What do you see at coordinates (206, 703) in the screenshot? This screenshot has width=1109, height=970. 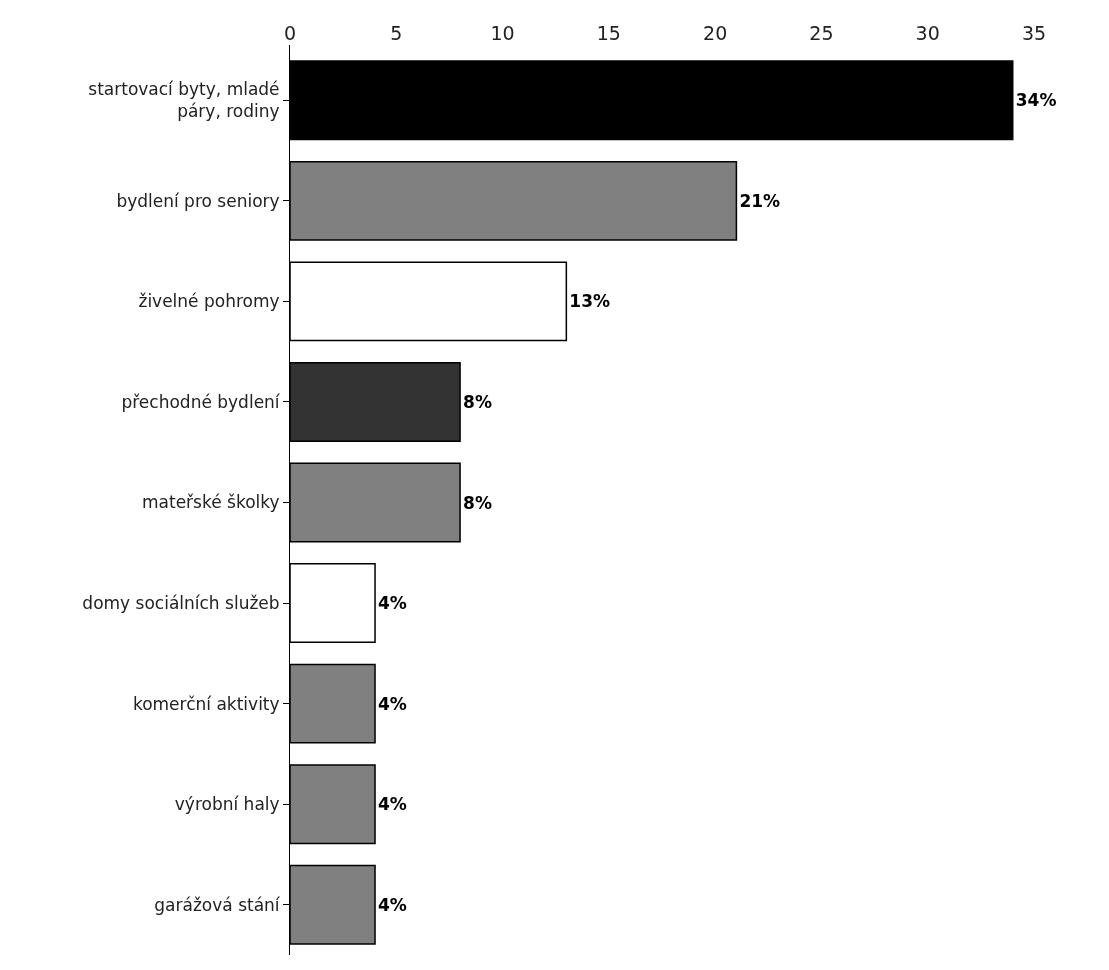 I see `y-tick-label: komerční aktivity` at bounding box center [206, 703].